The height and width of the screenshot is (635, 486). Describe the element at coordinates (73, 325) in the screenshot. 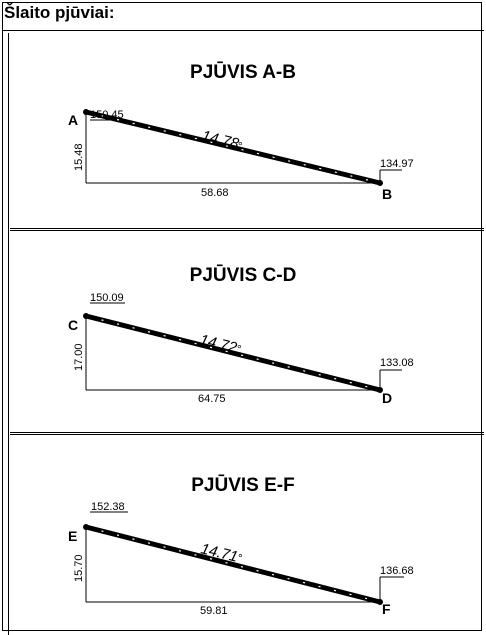

I see `start-point-label: C` at that location.